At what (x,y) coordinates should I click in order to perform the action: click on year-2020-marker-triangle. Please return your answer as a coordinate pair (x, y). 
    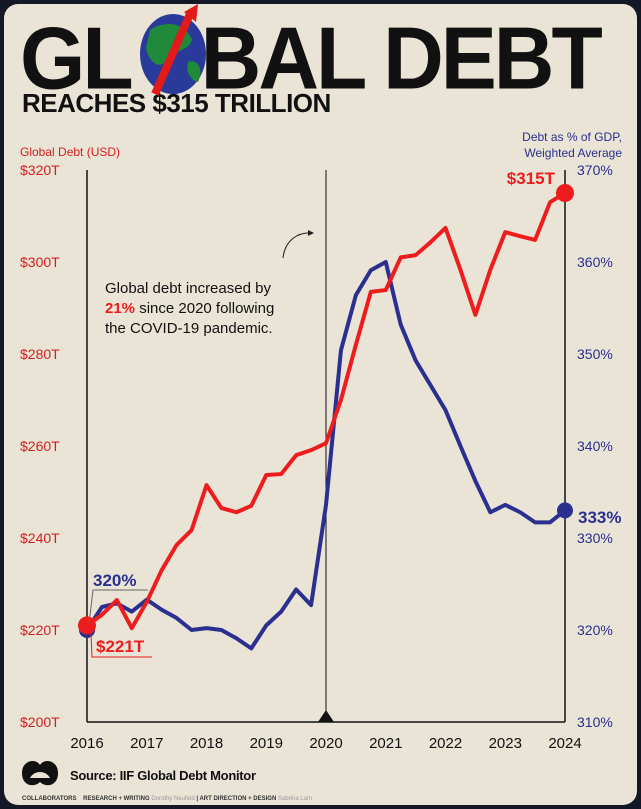
    Looking at the image, I should click on (326, 716).